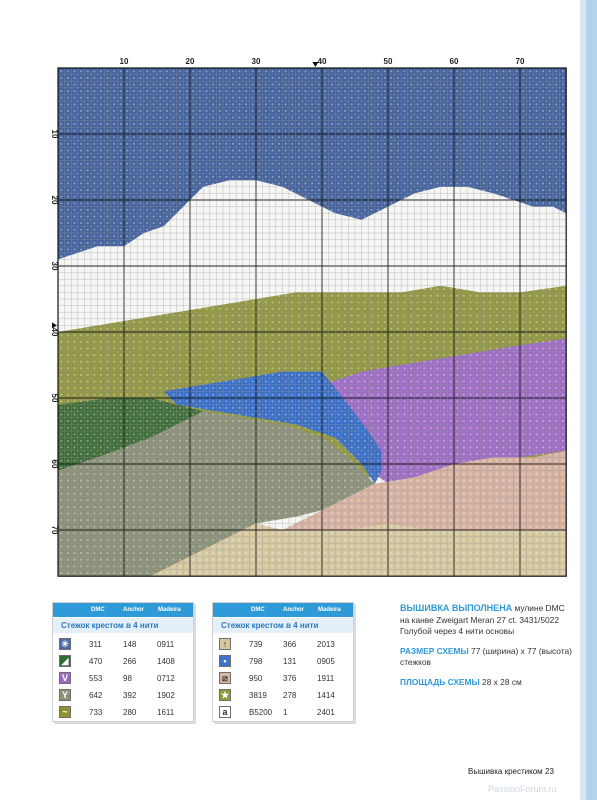  I want to click on thread-symbol-icon: ◢, so click(65, 661).